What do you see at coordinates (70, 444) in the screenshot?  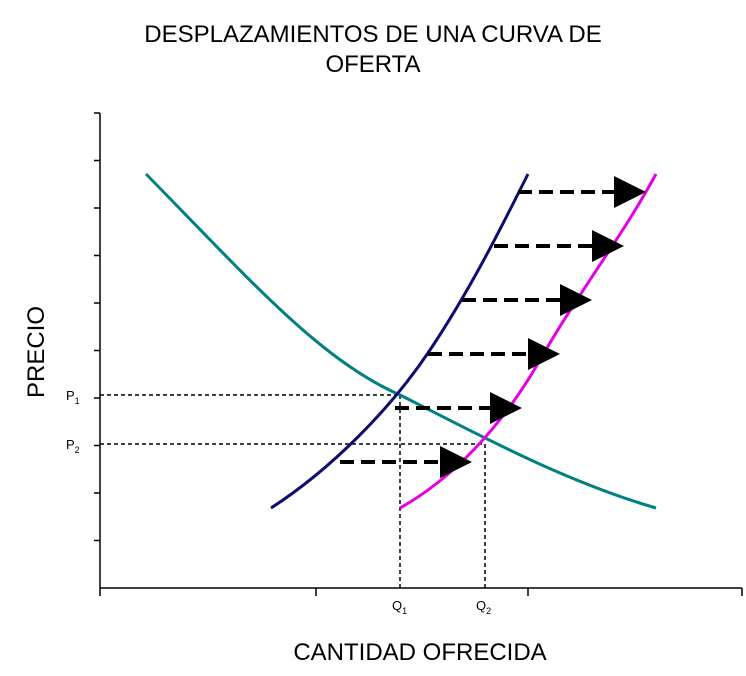 I see `p2-letter: P` at bounding box center [70, 444].